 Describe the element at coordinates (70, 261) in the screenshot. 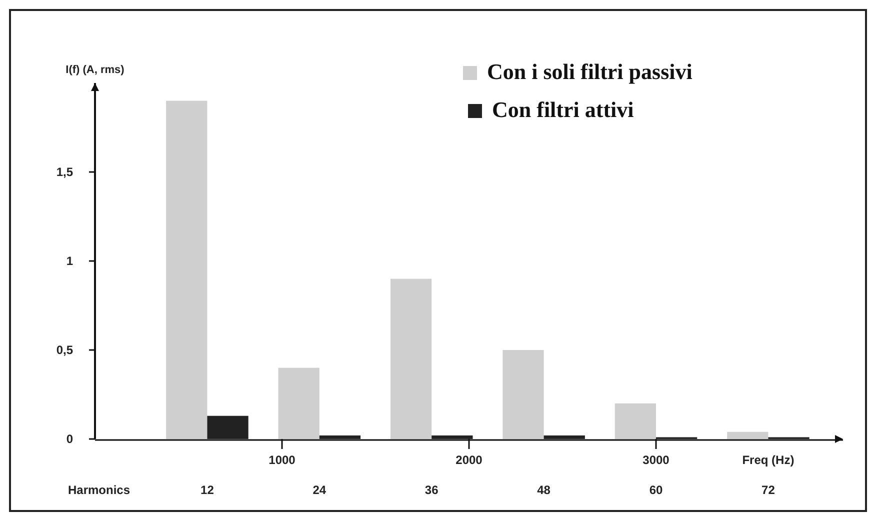

I see `y-tick-label: 1` at that location.